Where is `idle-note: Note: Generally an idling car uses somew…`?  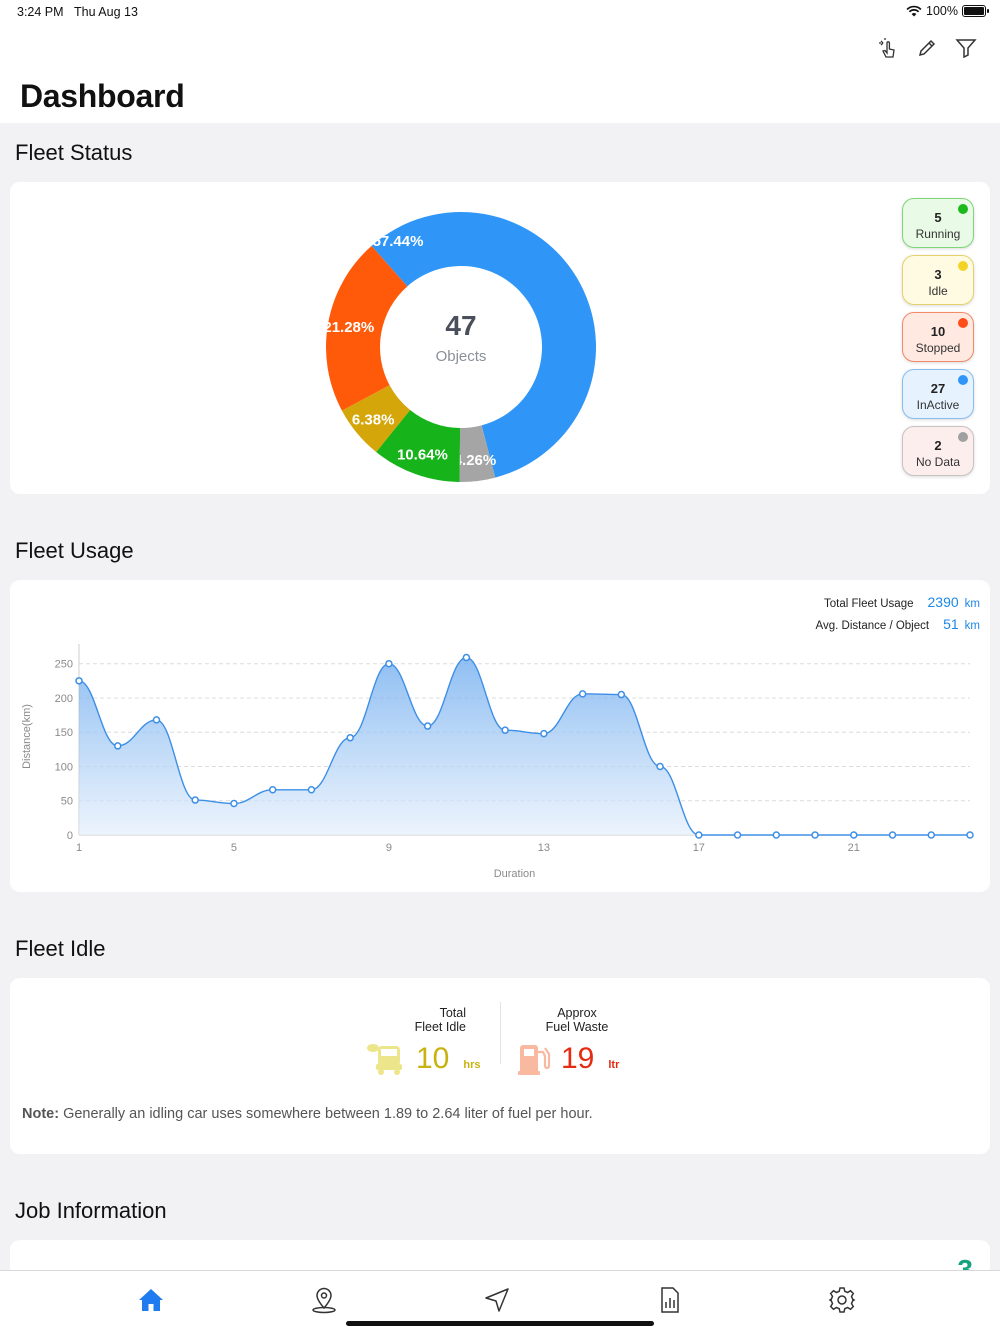 idle-note: Note: Generally an idling car uses somew… is located at coordinates (307, 1114).